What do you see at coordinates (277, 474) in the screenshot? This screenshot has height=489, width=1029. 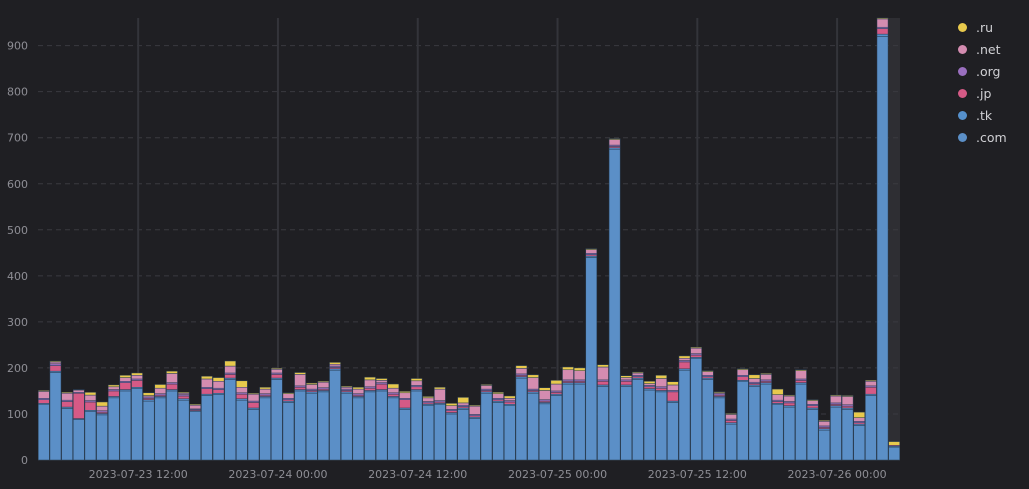 I see `x-tick-label: 2023-07-24 00:00` at bounding box center [277, 474].